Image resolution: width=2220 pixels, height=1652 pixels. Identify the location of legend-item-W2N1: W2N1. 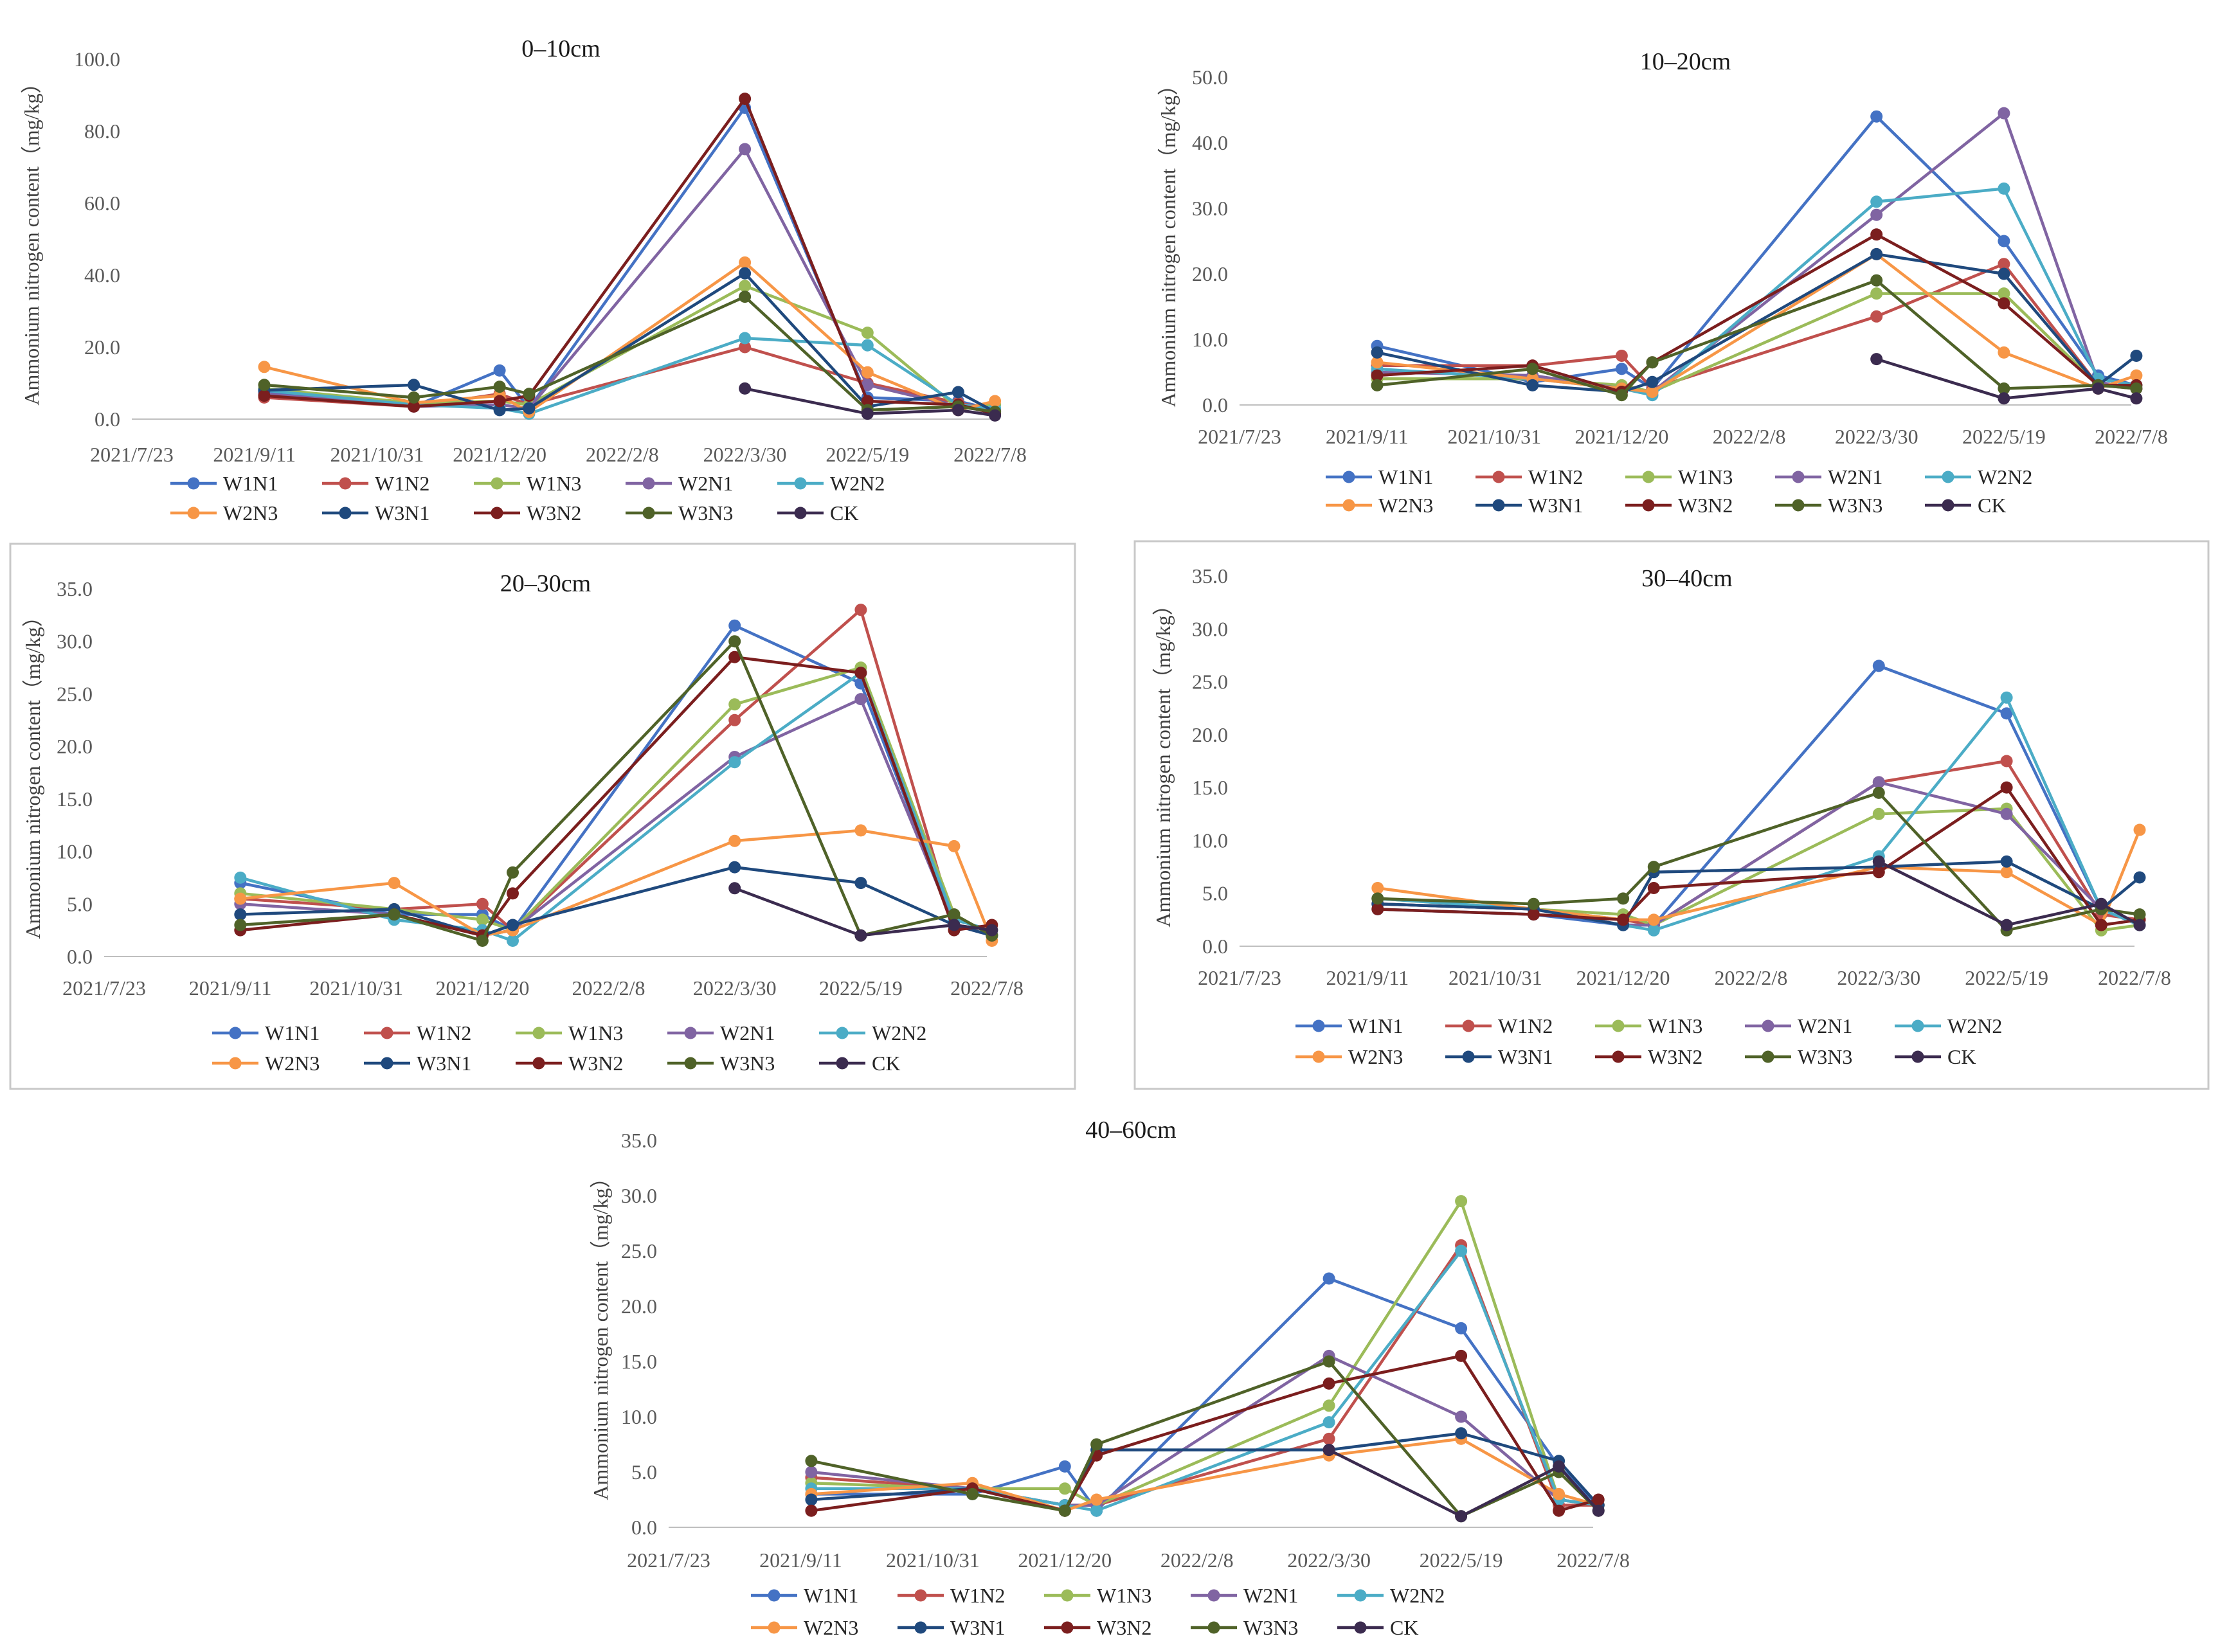
(1829, 477).